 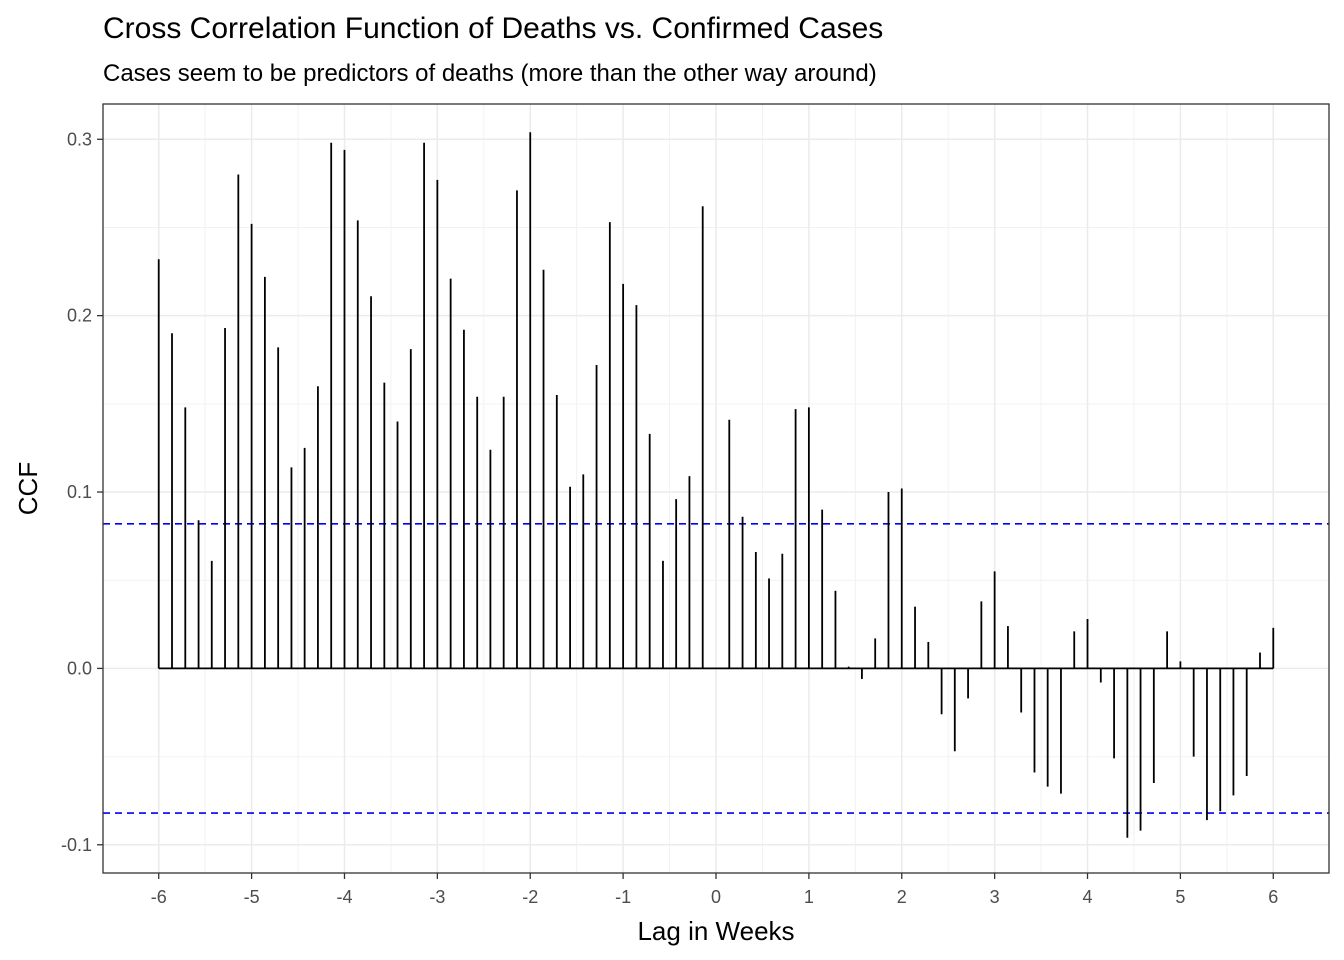 What do you see at coordinates (28, 488) in the screenshot?
I see `y-axis-title: CCF` at bounding box center [28, 488].